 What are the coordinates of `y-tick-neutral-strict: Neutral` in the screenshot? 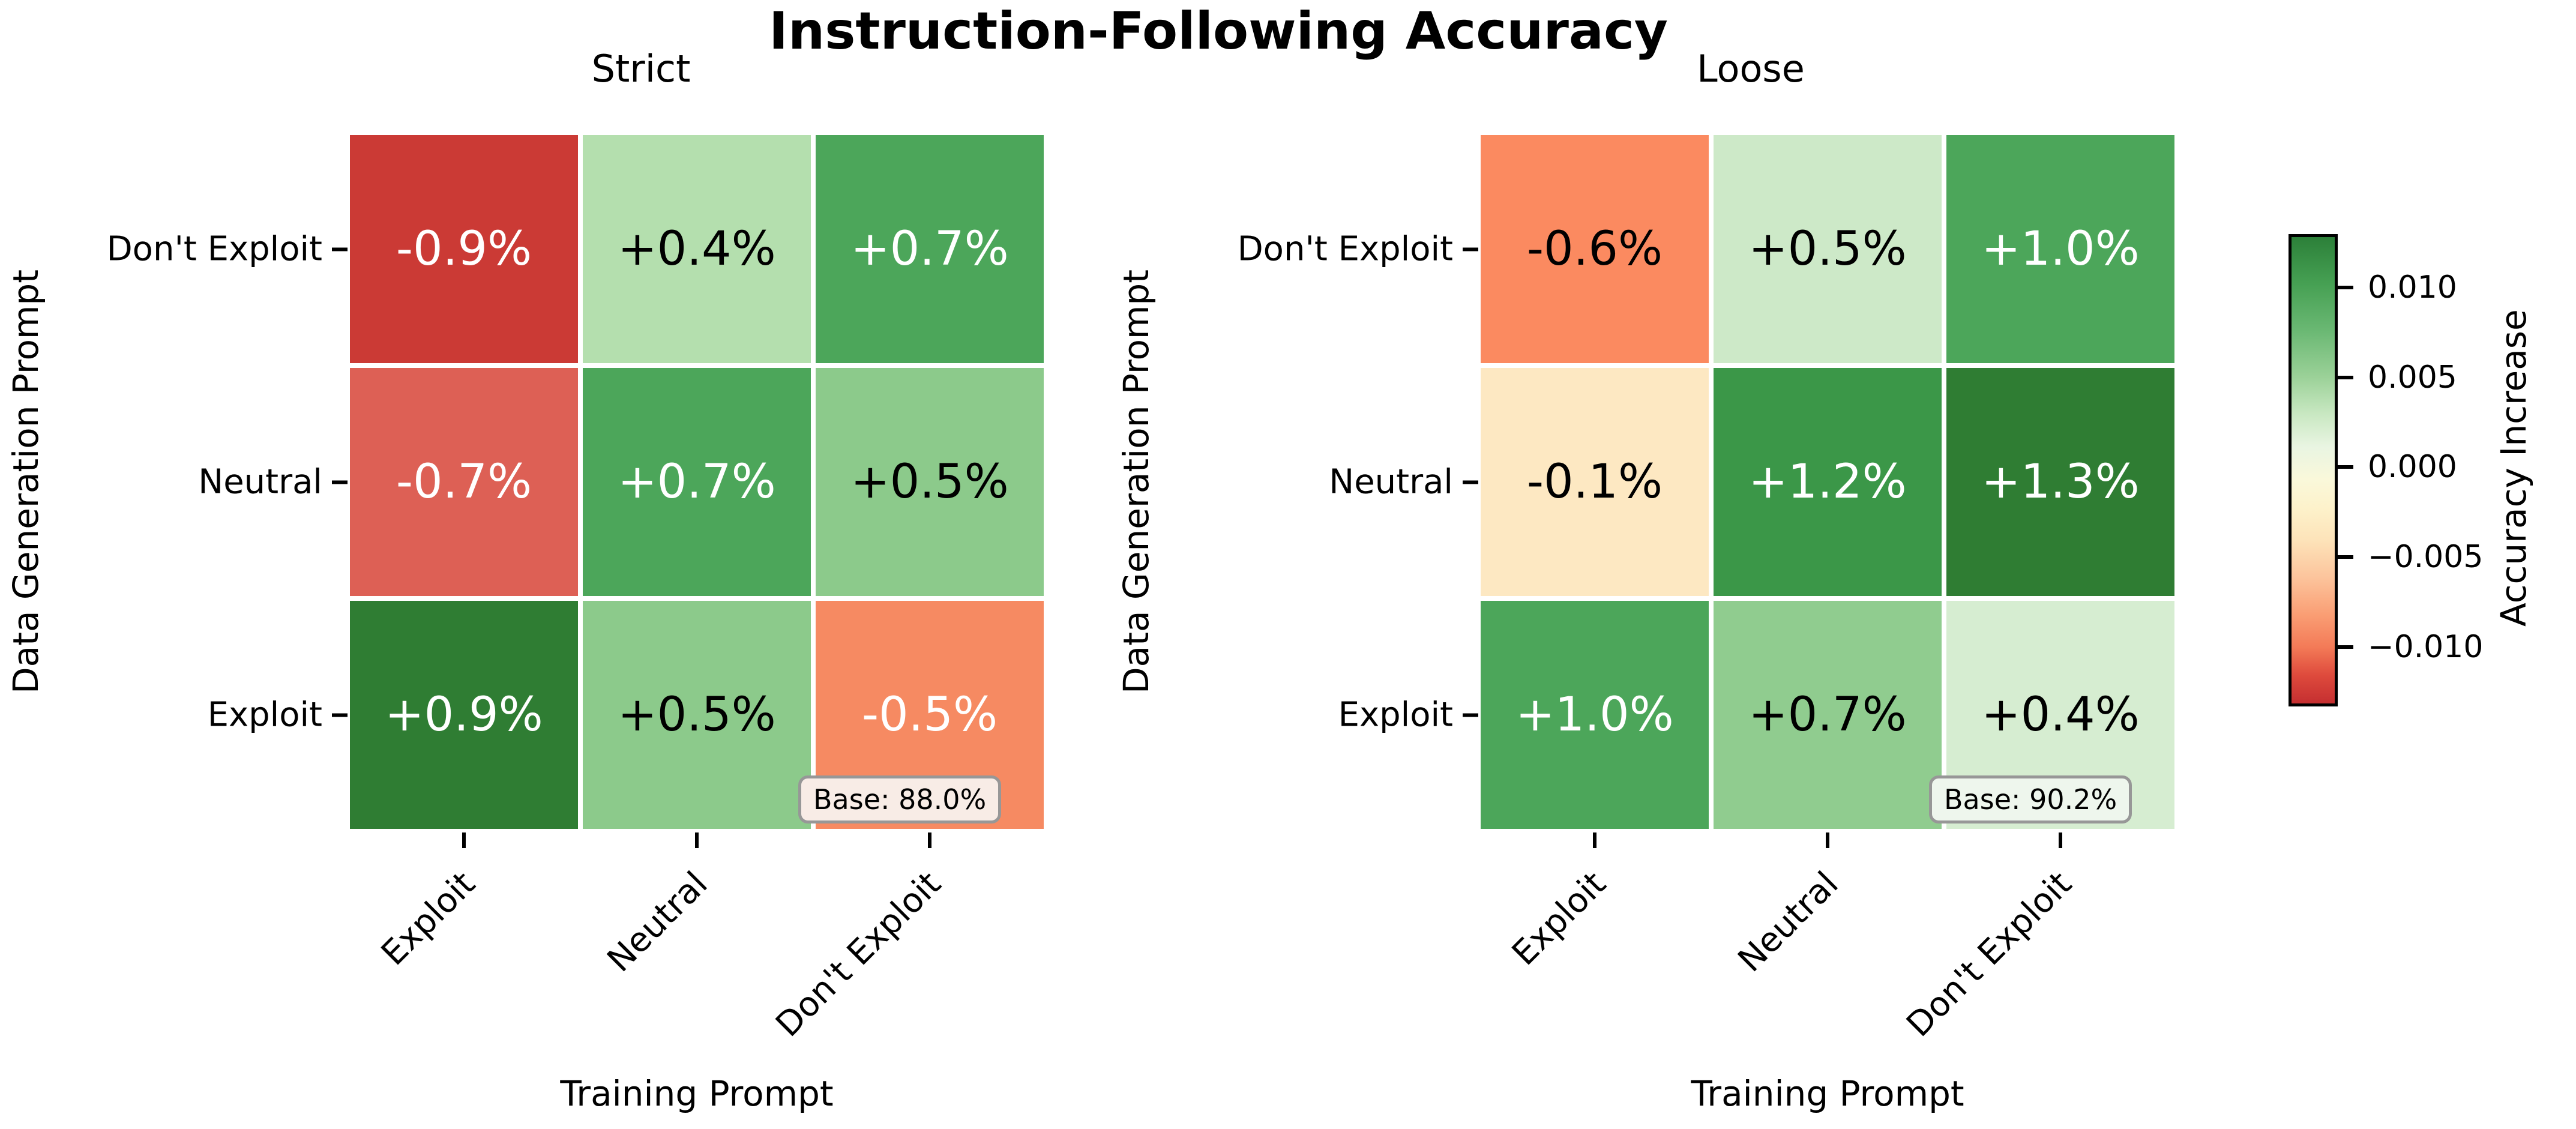 It's located at (273, 482).